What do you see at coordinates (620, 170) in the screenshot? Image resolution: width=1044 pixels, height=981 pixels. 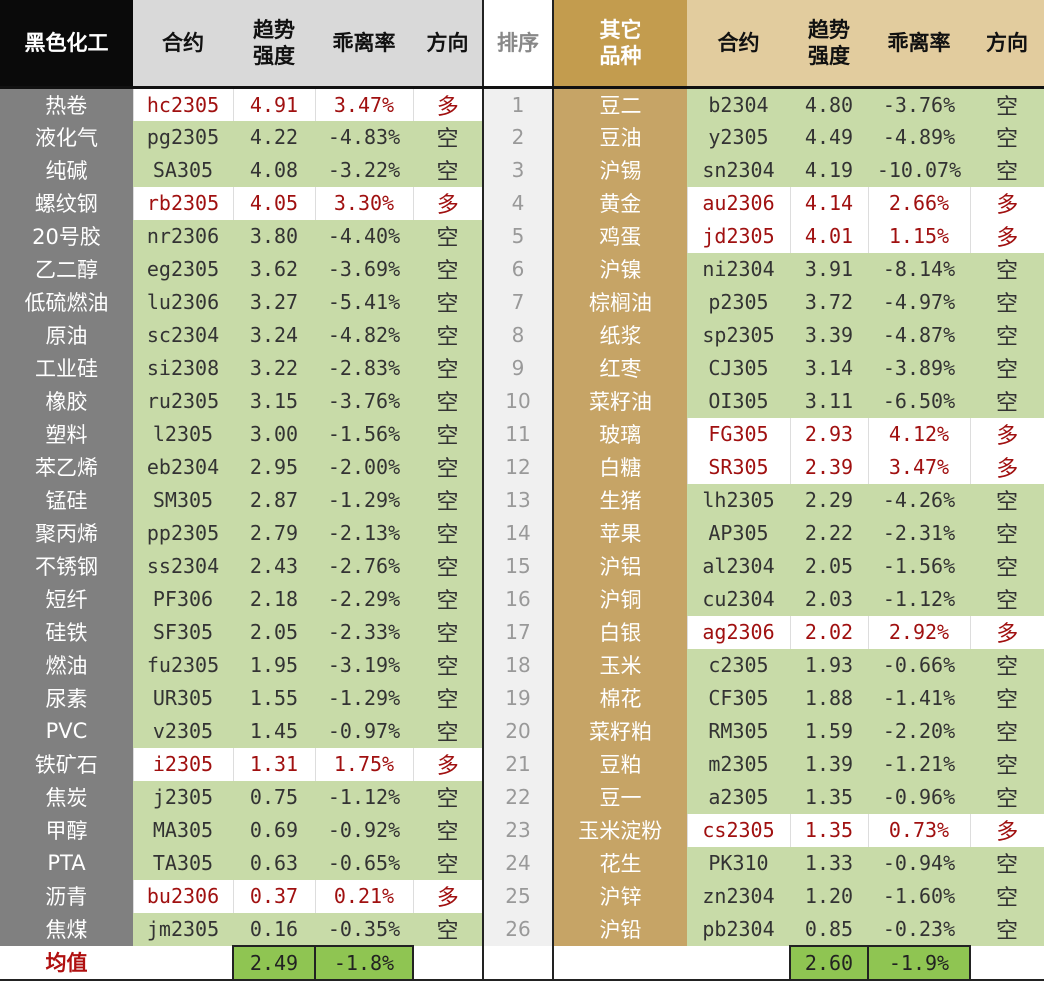 I see `right-name: 沪锡` at bounding box center [620, 170].